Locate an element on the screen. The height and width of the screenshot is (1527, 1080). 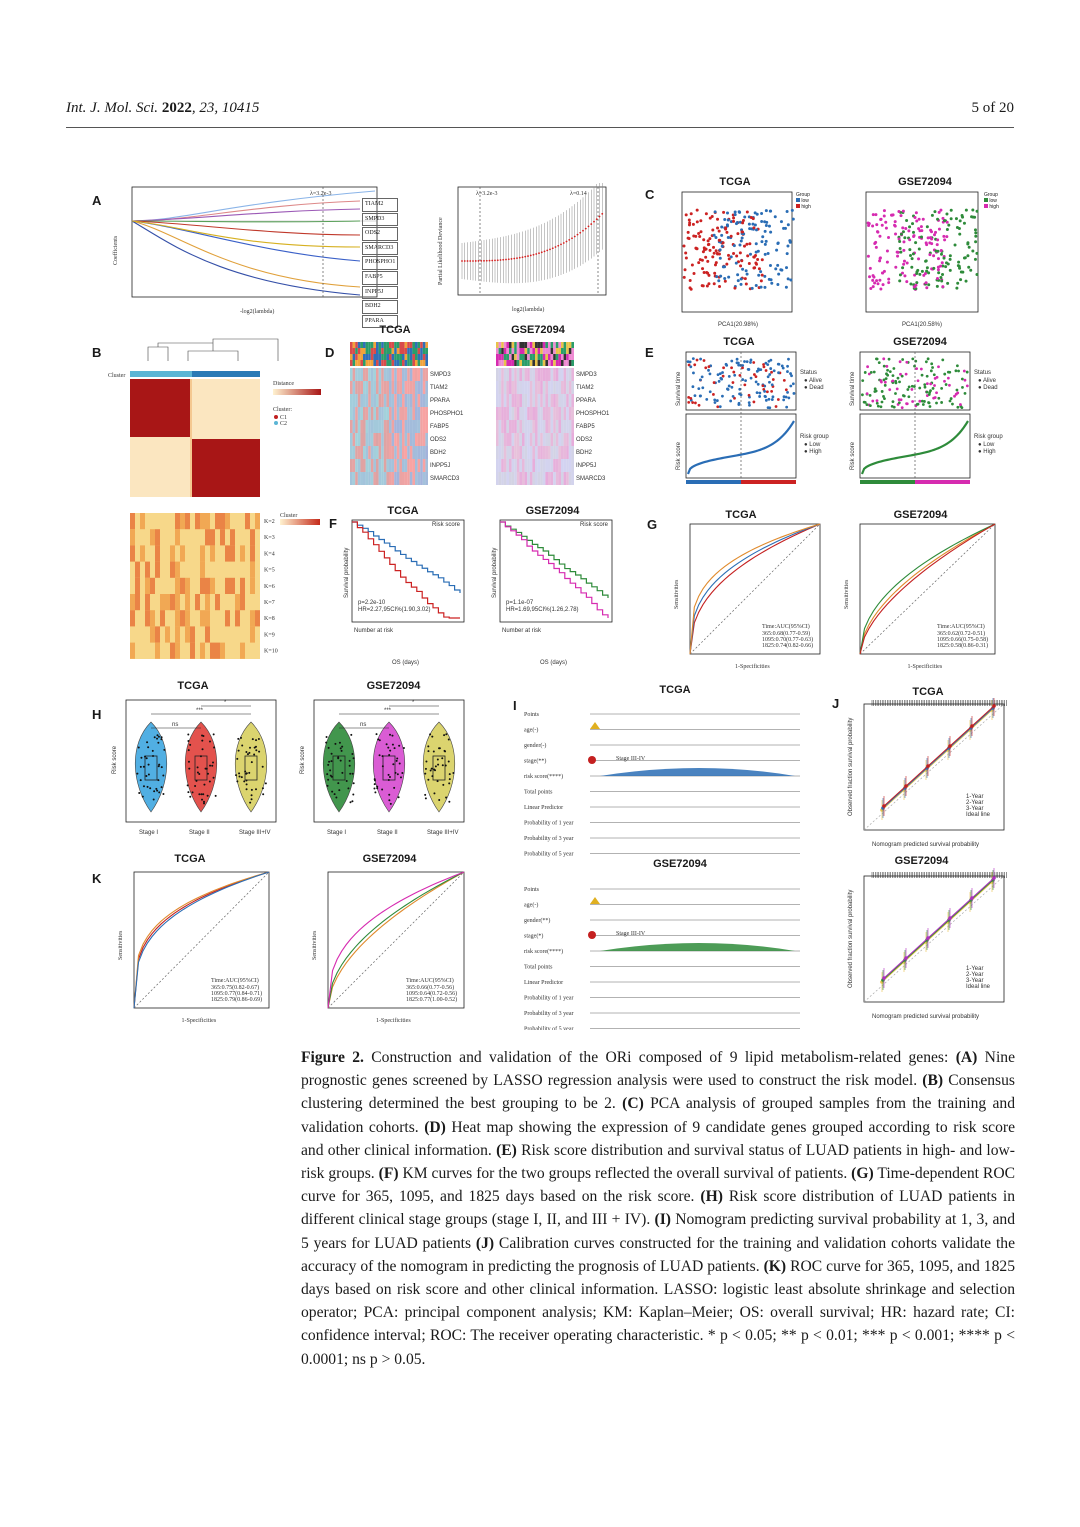
roc-legend-item: 1825:0.79(0.86-0.69) is located at coordinates (236, 999).